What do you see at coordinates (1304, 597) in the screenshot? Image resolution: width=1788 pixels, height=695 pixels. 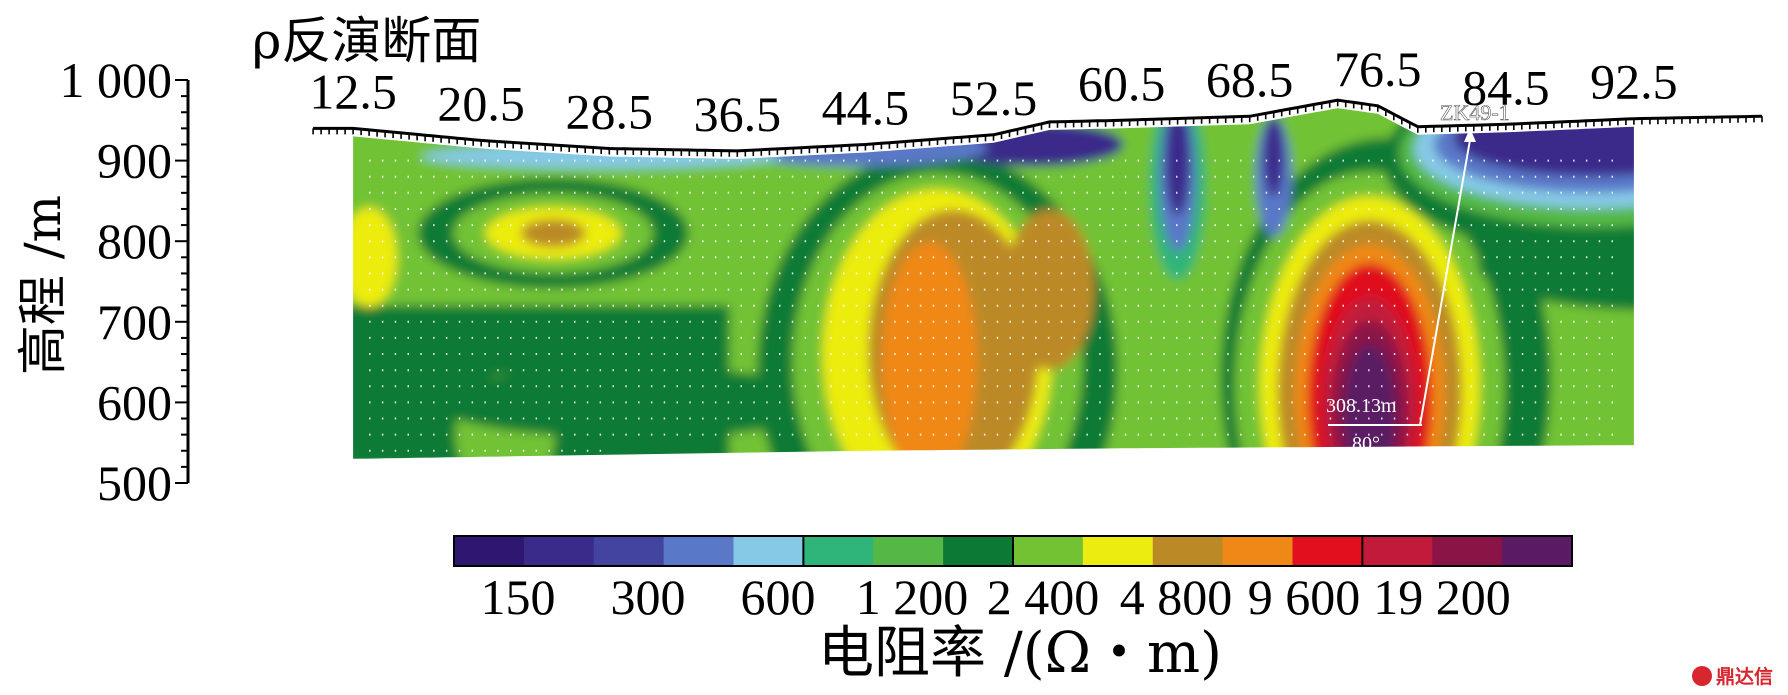 I see `colorbar-tick-label: 9 600` at bounding box center [1304, 597].